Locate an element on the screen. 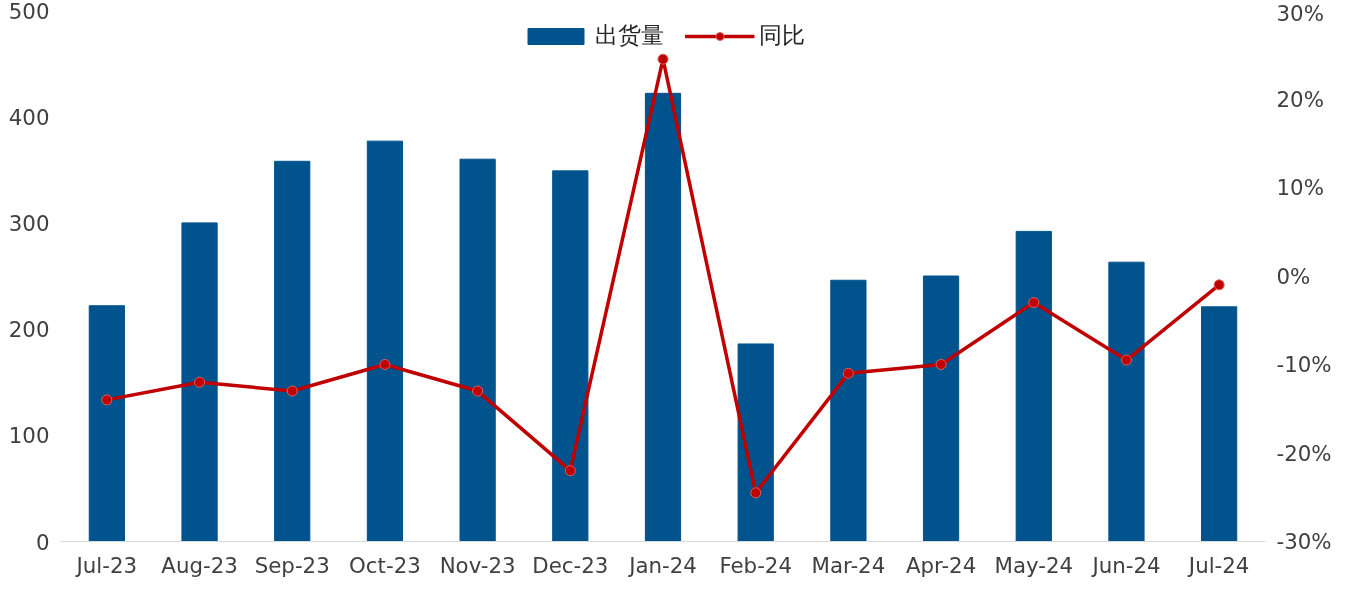 Image resolution: width=1345 pixels, height=591 pixels. y-tick-label: 0 is located at coordinates (42, 542).